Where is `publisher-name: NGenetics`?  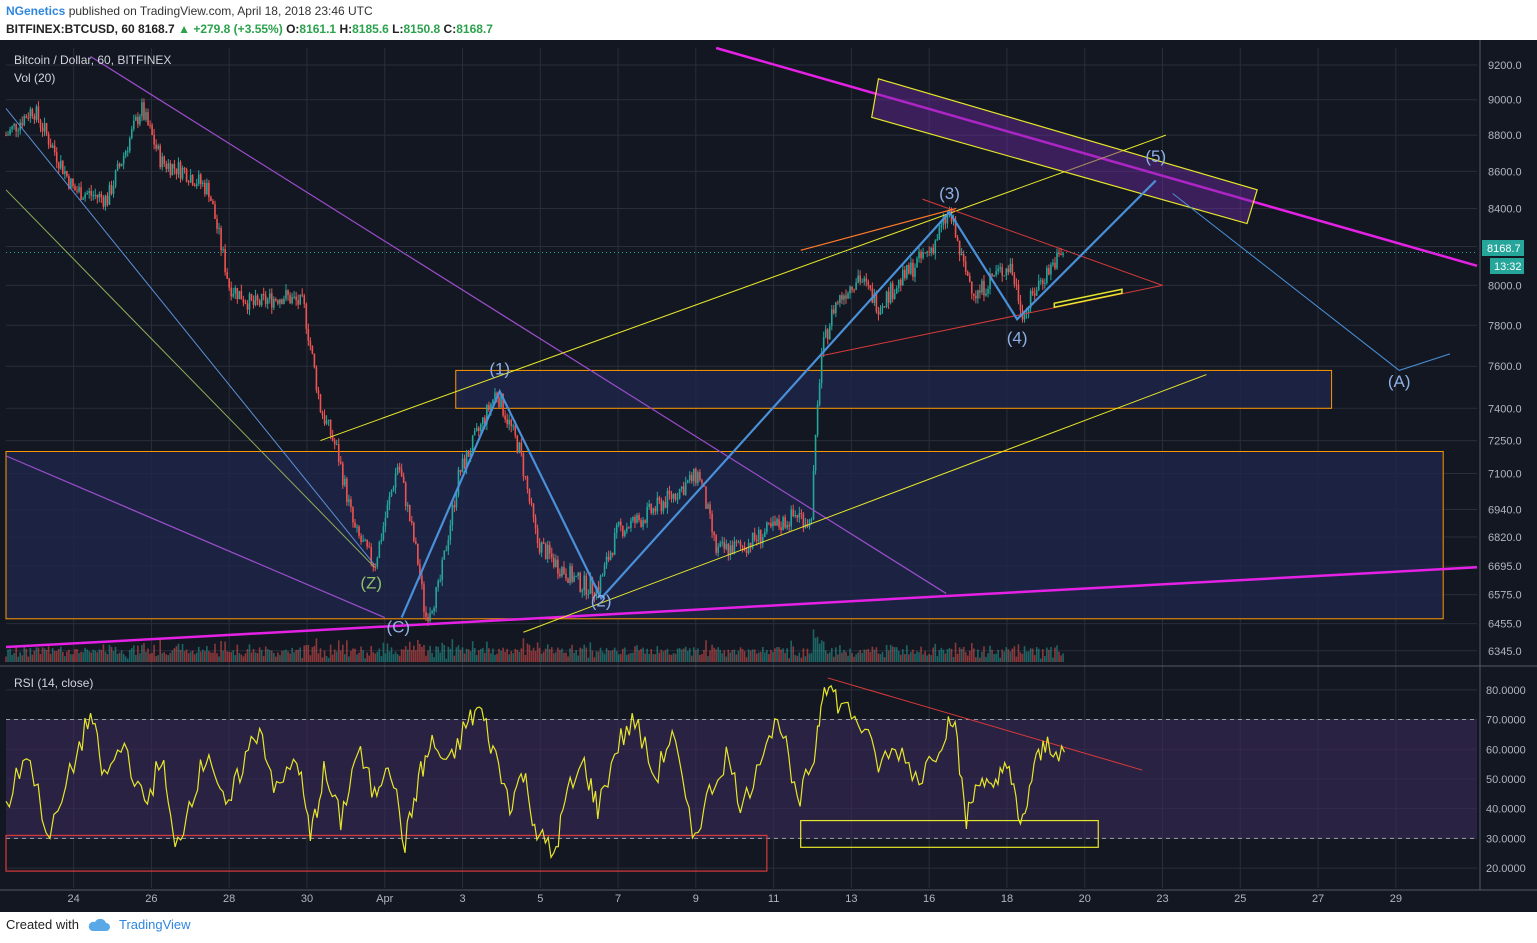
publisher-name: NGenetics is located at coordinates (36, 11).